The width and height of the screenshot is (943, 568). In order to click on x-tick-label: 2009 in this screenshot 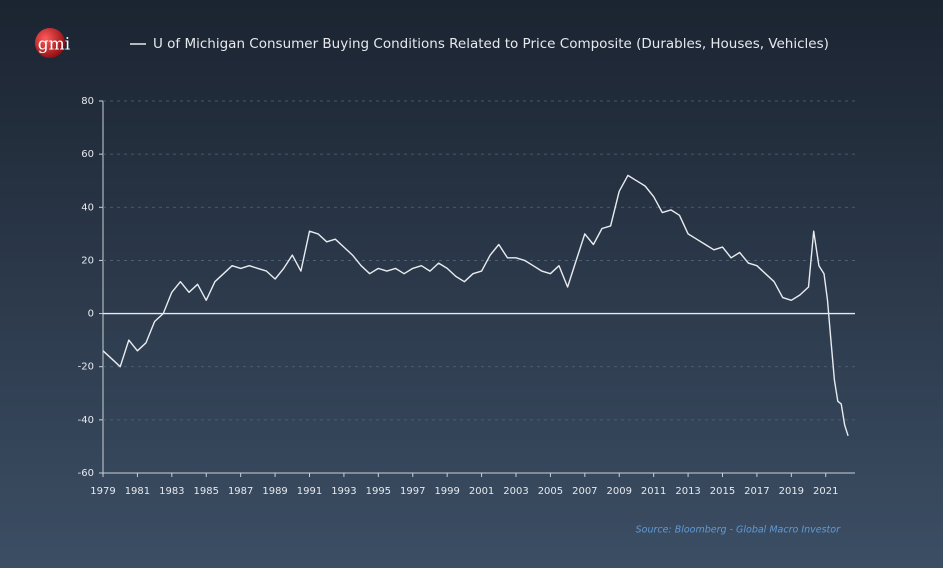, I will do `click(619, 491)`.